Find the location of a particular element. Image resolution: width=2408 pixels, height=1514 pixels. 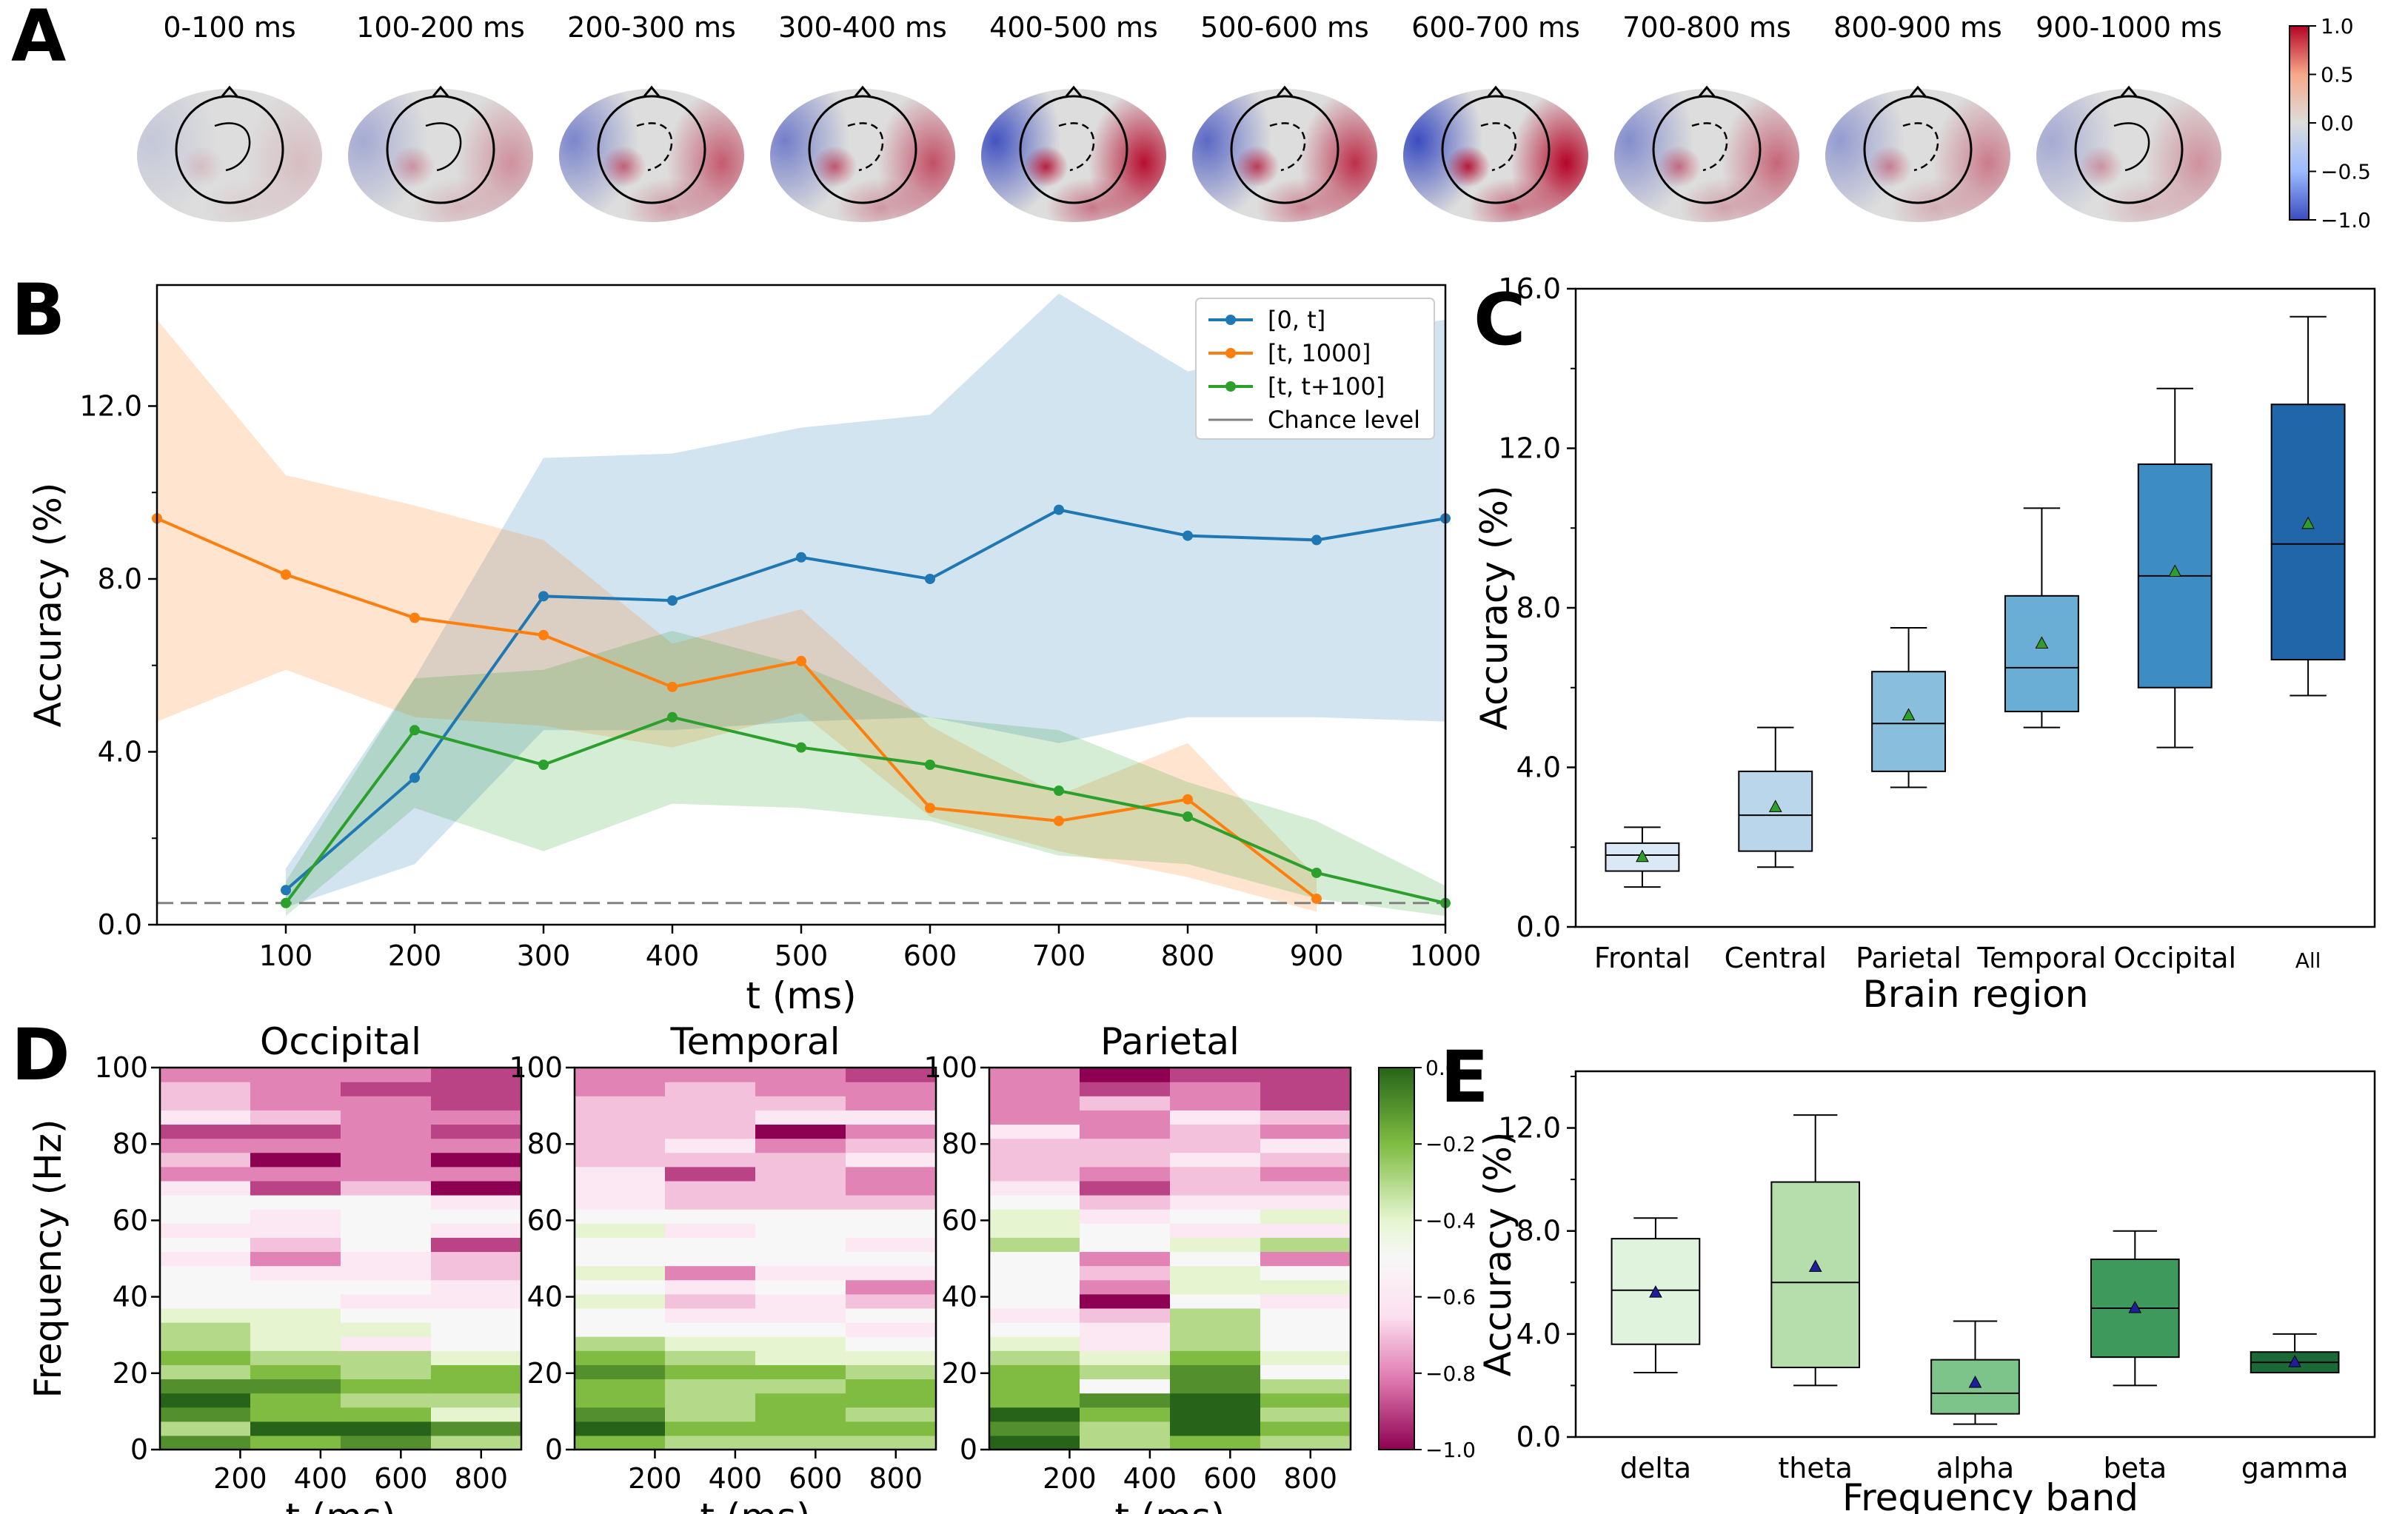

y-tick-label: 80 is located at coordinates (959, 1144).